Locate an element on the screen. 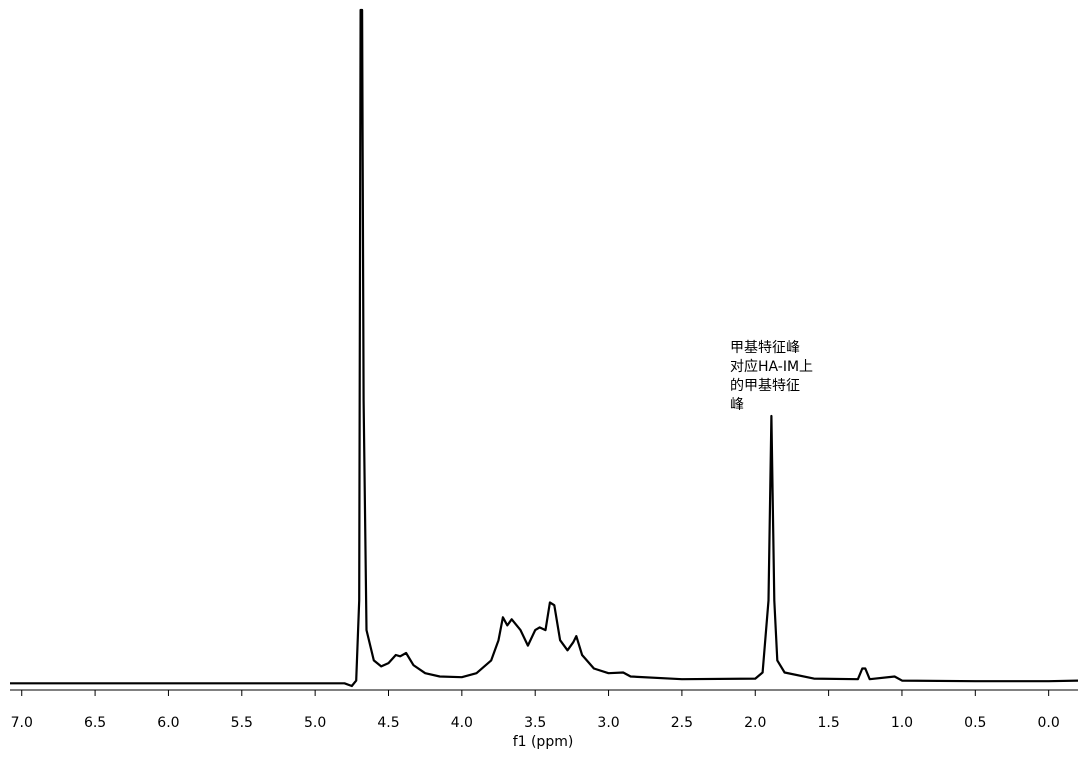  x-tick-label: 5.5 is located at coordinates (242, 723).